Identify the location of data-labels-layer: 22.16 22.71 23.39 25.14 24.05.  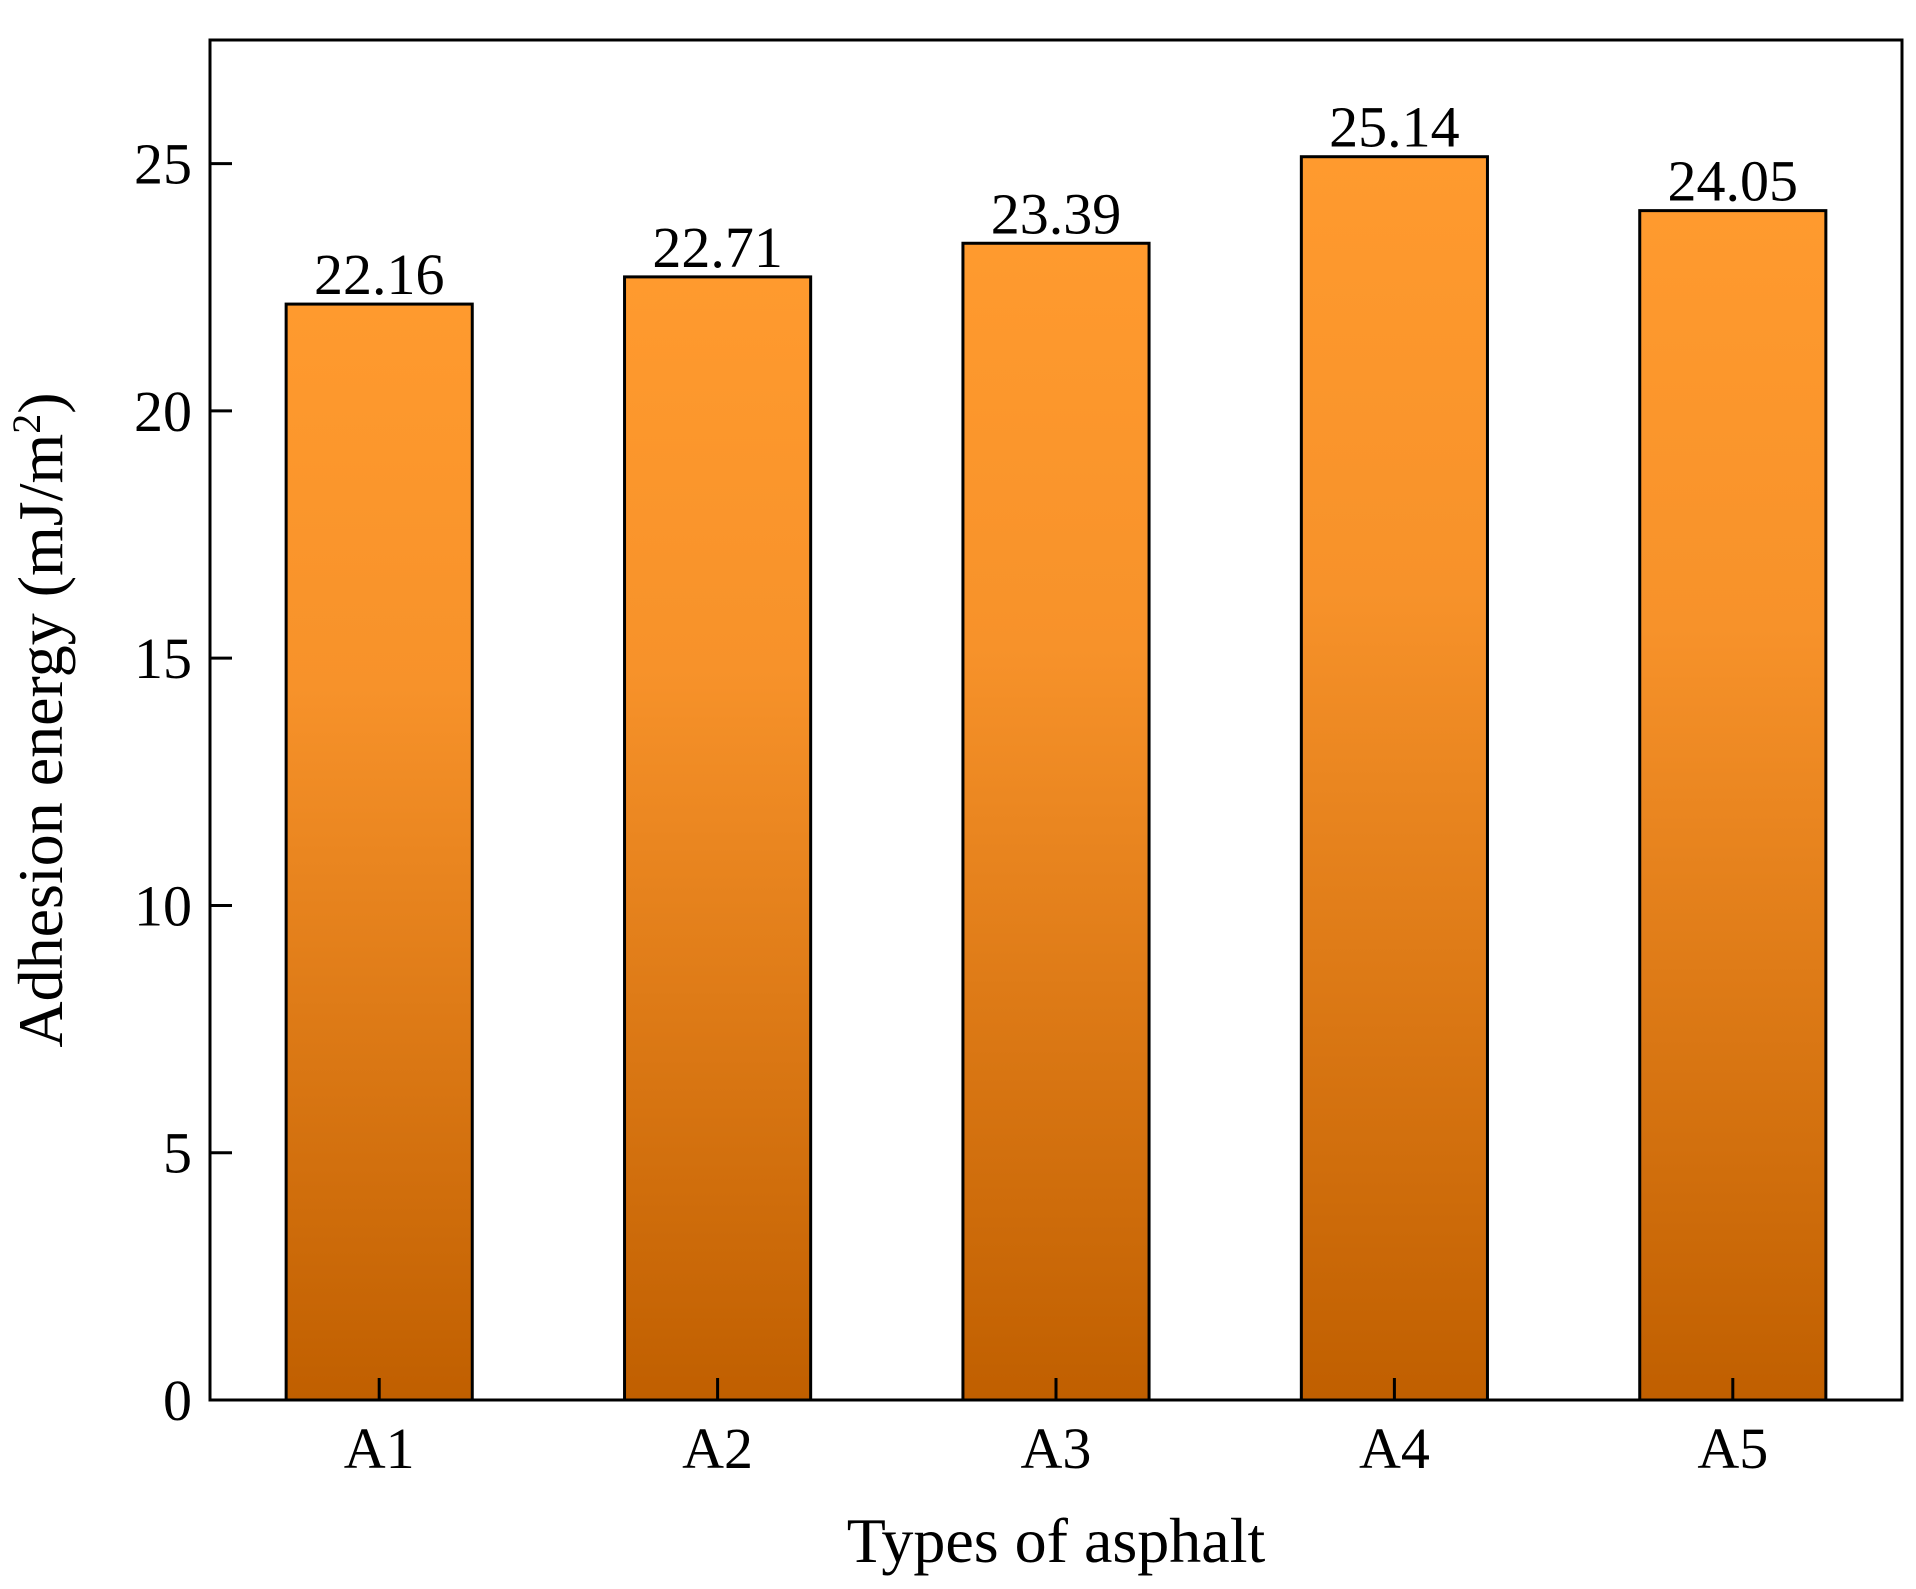
(1056, 201).